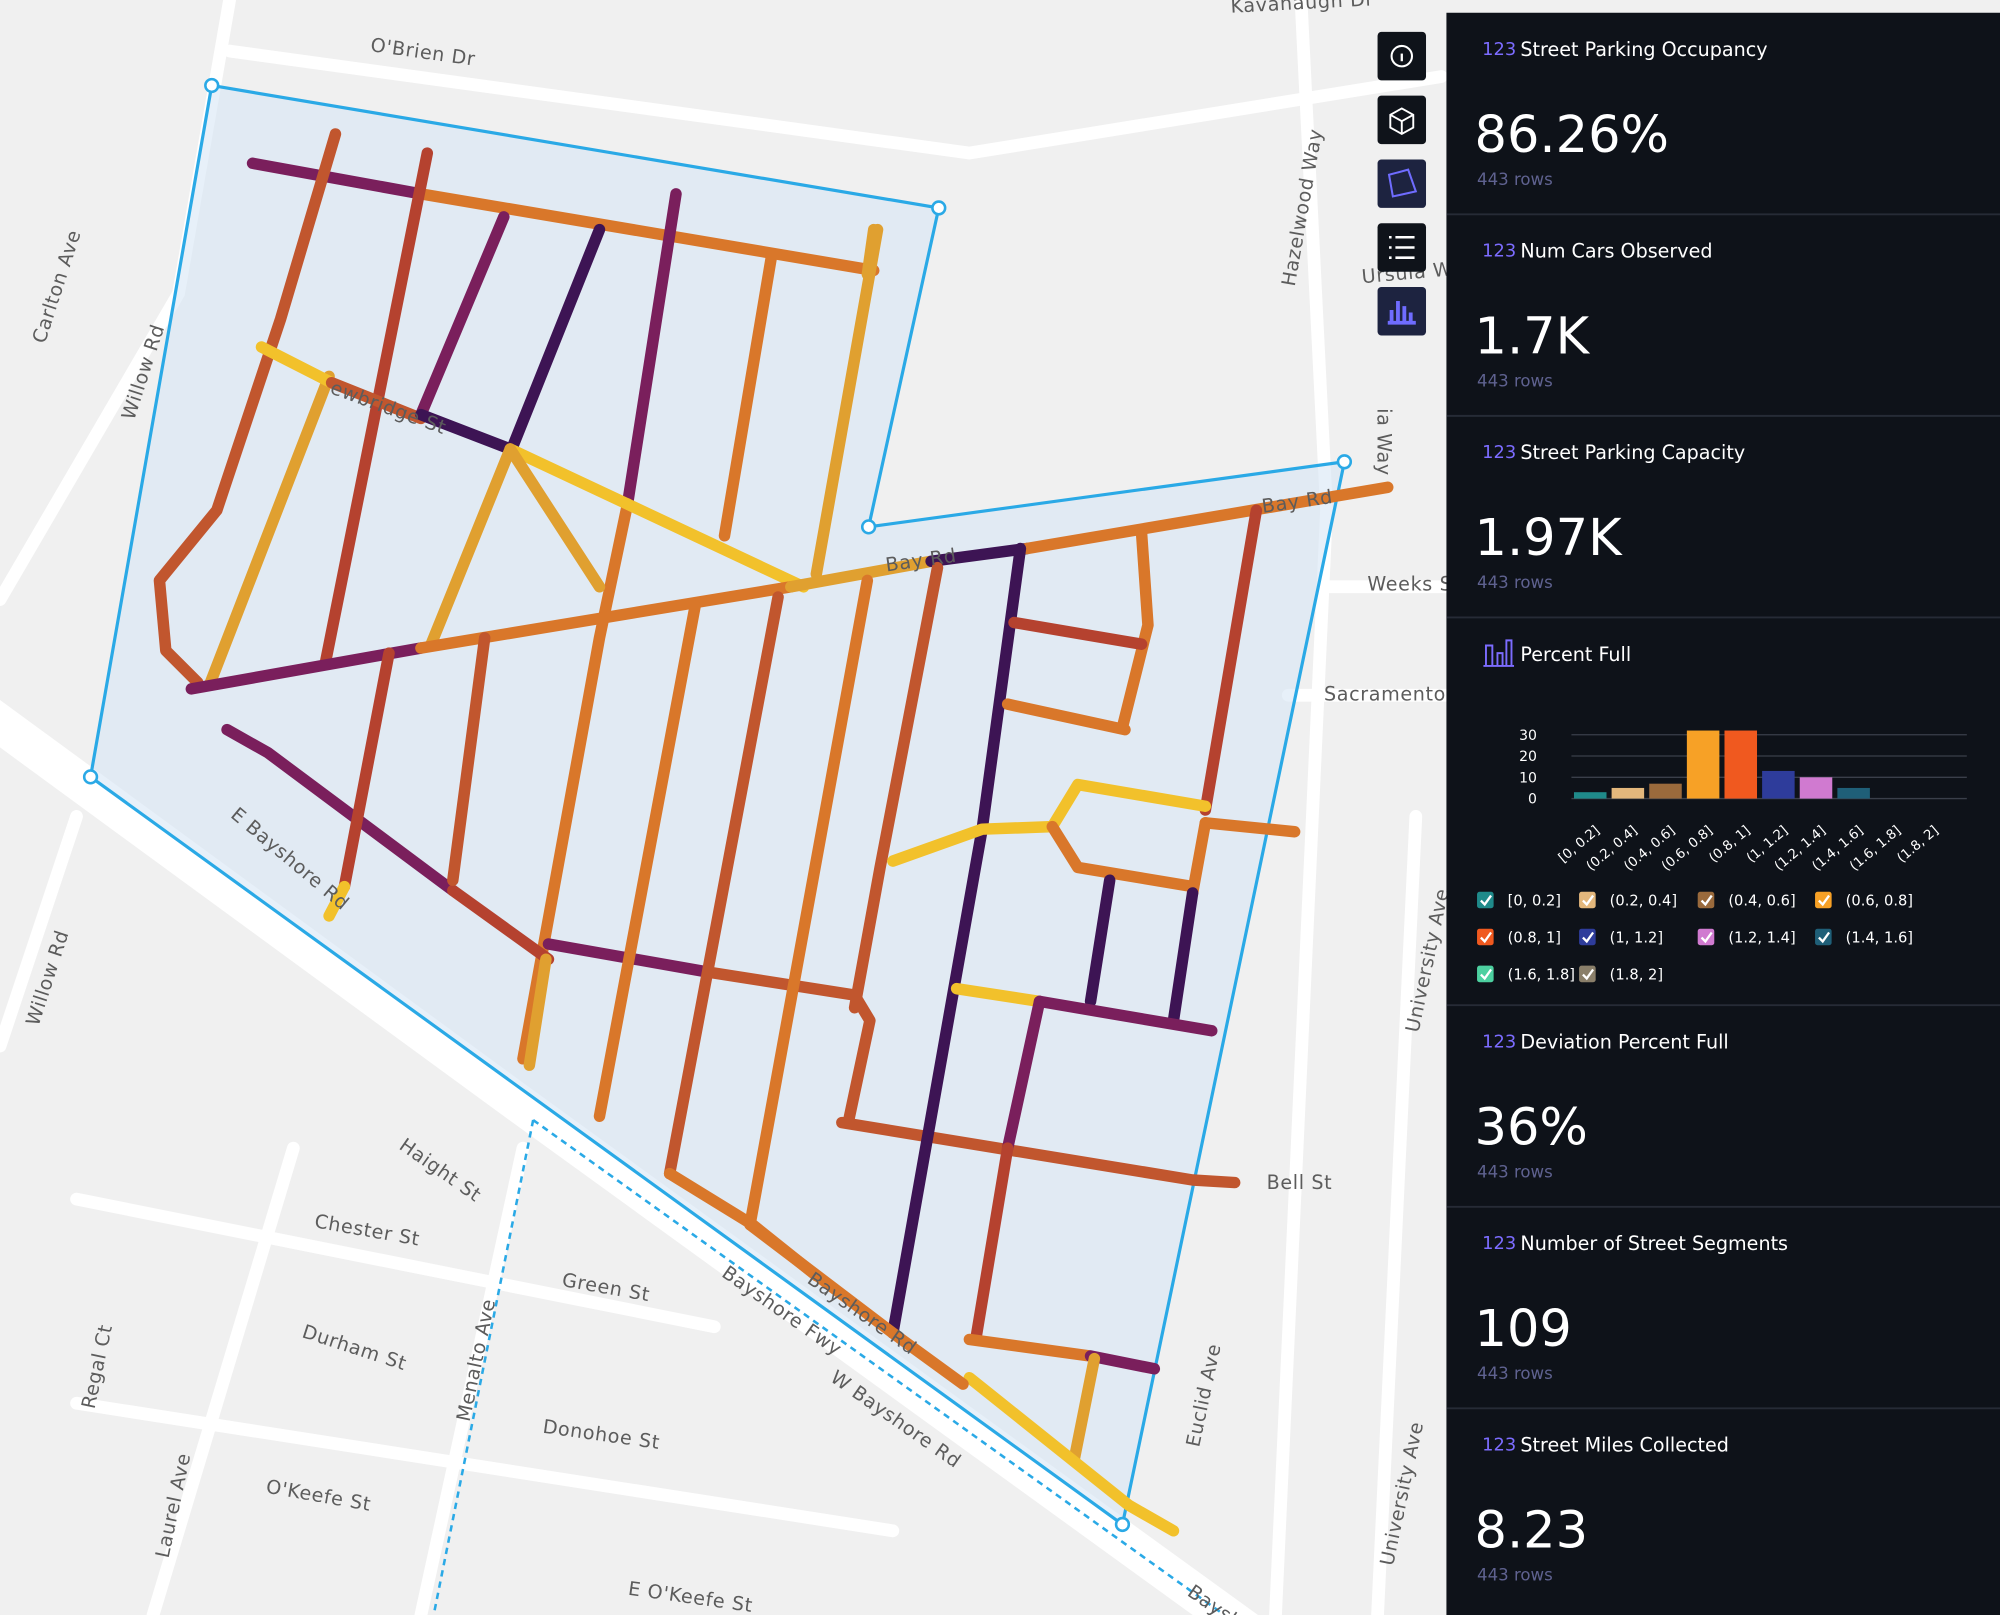  I want to click on street-label: Bell St, so click(1300, 1182).